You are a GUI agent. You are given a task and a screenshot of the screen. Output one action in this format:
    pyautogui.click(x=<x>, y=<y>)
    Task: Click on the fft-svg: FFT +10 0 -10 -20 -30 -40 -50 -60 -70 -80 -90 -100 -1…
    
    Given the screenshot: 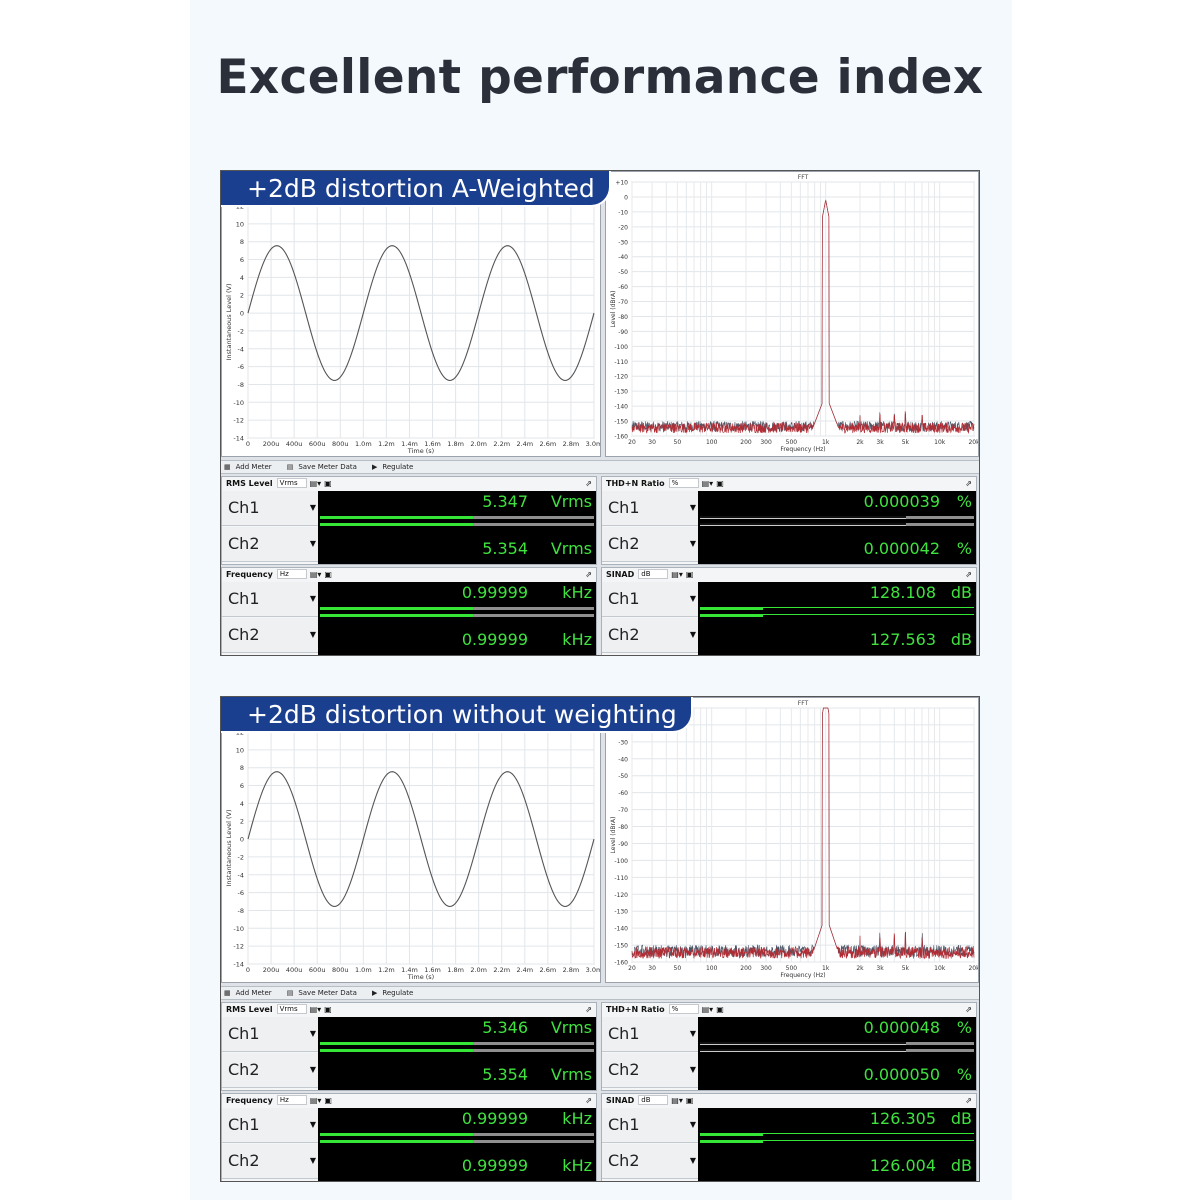 What is the action you would take?
    pyautogui.click(x=794, y=313)
    